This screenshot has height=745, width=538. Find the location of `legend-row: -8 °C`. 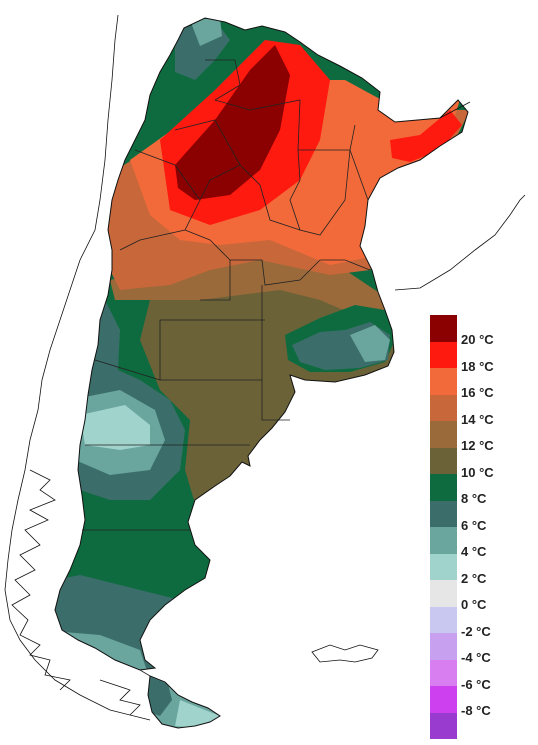

legend-row: -8 °C is located at coordinates (480, 702).